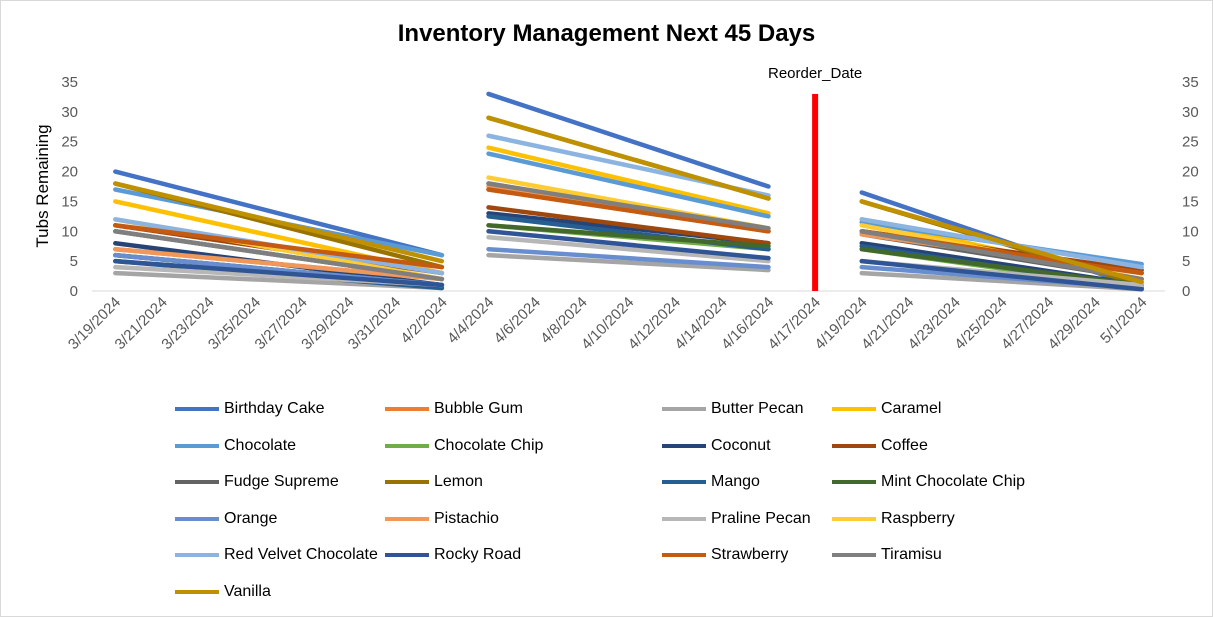  Describe the element at coordinates (257, 482) in the screenshot. I see `legend-item: Fudge Supreme` at that location.